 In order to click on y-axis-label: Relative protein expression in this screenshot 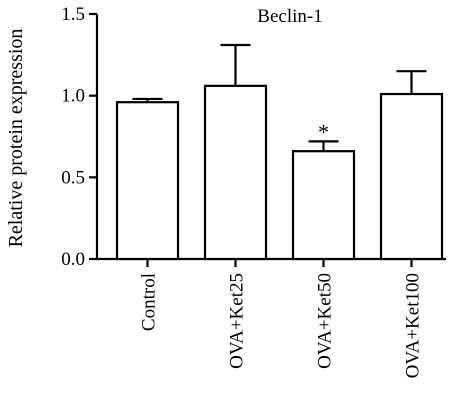, I will do `click(16, 138)`.